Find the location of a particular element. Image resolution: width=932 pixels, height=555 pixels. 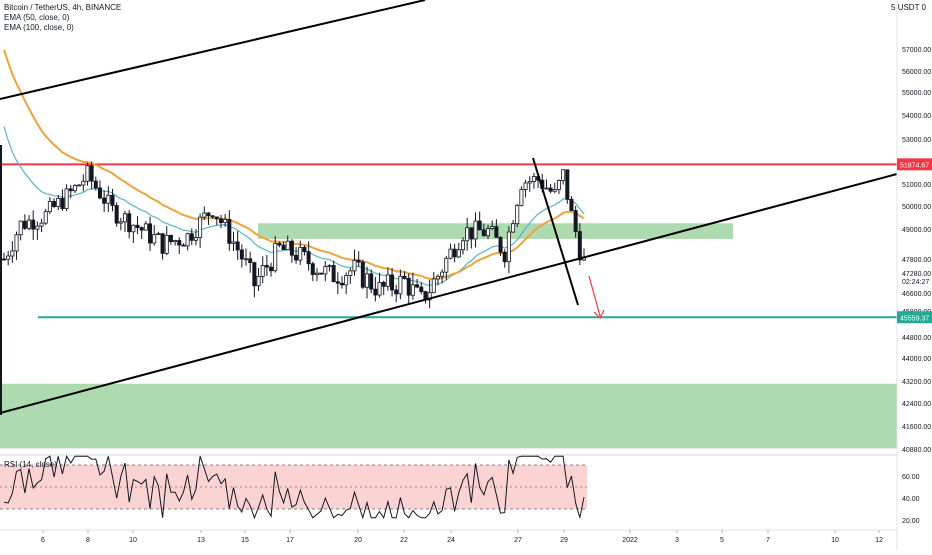

price-tick-label: 44800.00 is located at coordinates (916, 338).